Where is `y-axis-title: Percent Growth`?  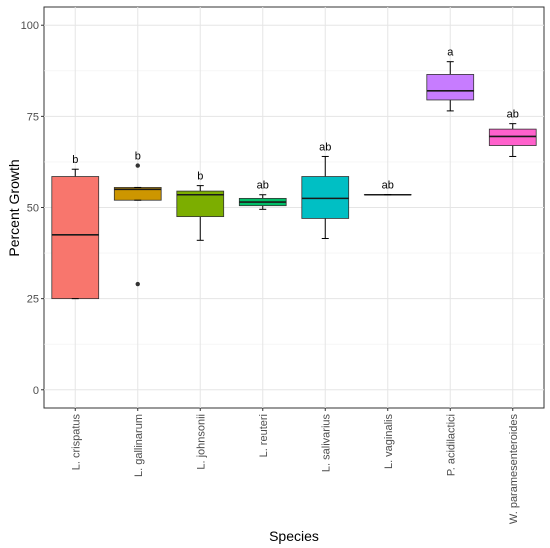
y-axis-title: Percent Growth is located at coordinates (14, 207).